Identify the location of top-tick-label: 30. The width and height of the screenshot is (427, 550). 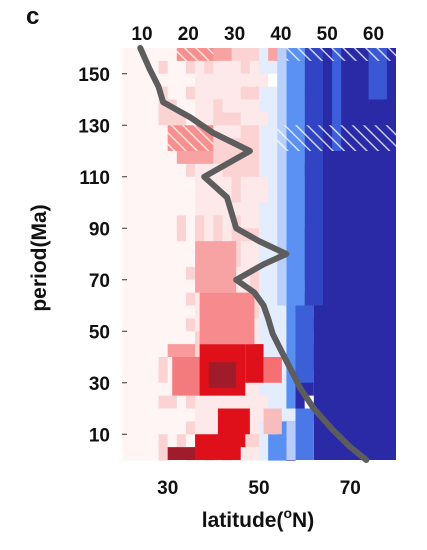
(234, 34).